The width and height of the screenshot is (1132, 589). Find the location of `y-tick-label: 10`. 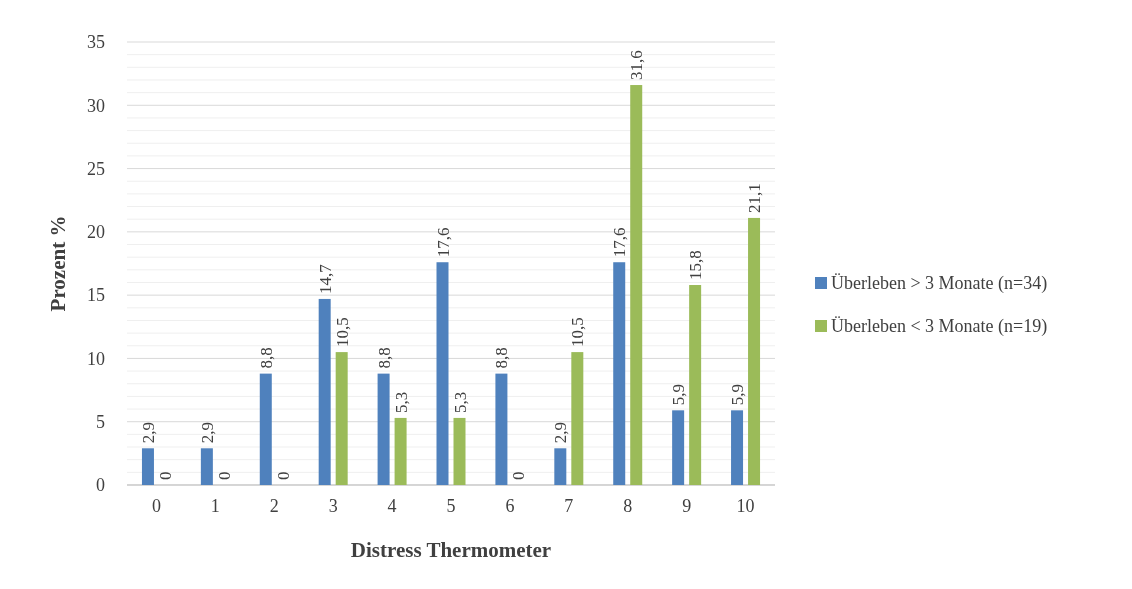

y-tick-label: 10 is located at coordinates (96, 358).